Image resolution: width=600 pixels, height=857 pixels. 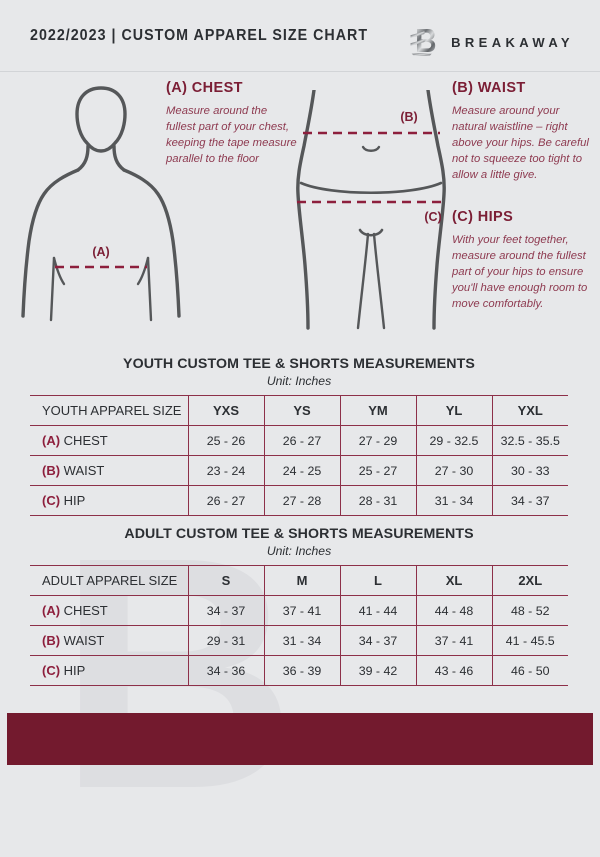 What do you see at coordinates (530, 440) in the screenshot?
I see `youth-chest-yxl: 32.5 - 35.5` at bounding box center [530, 440].